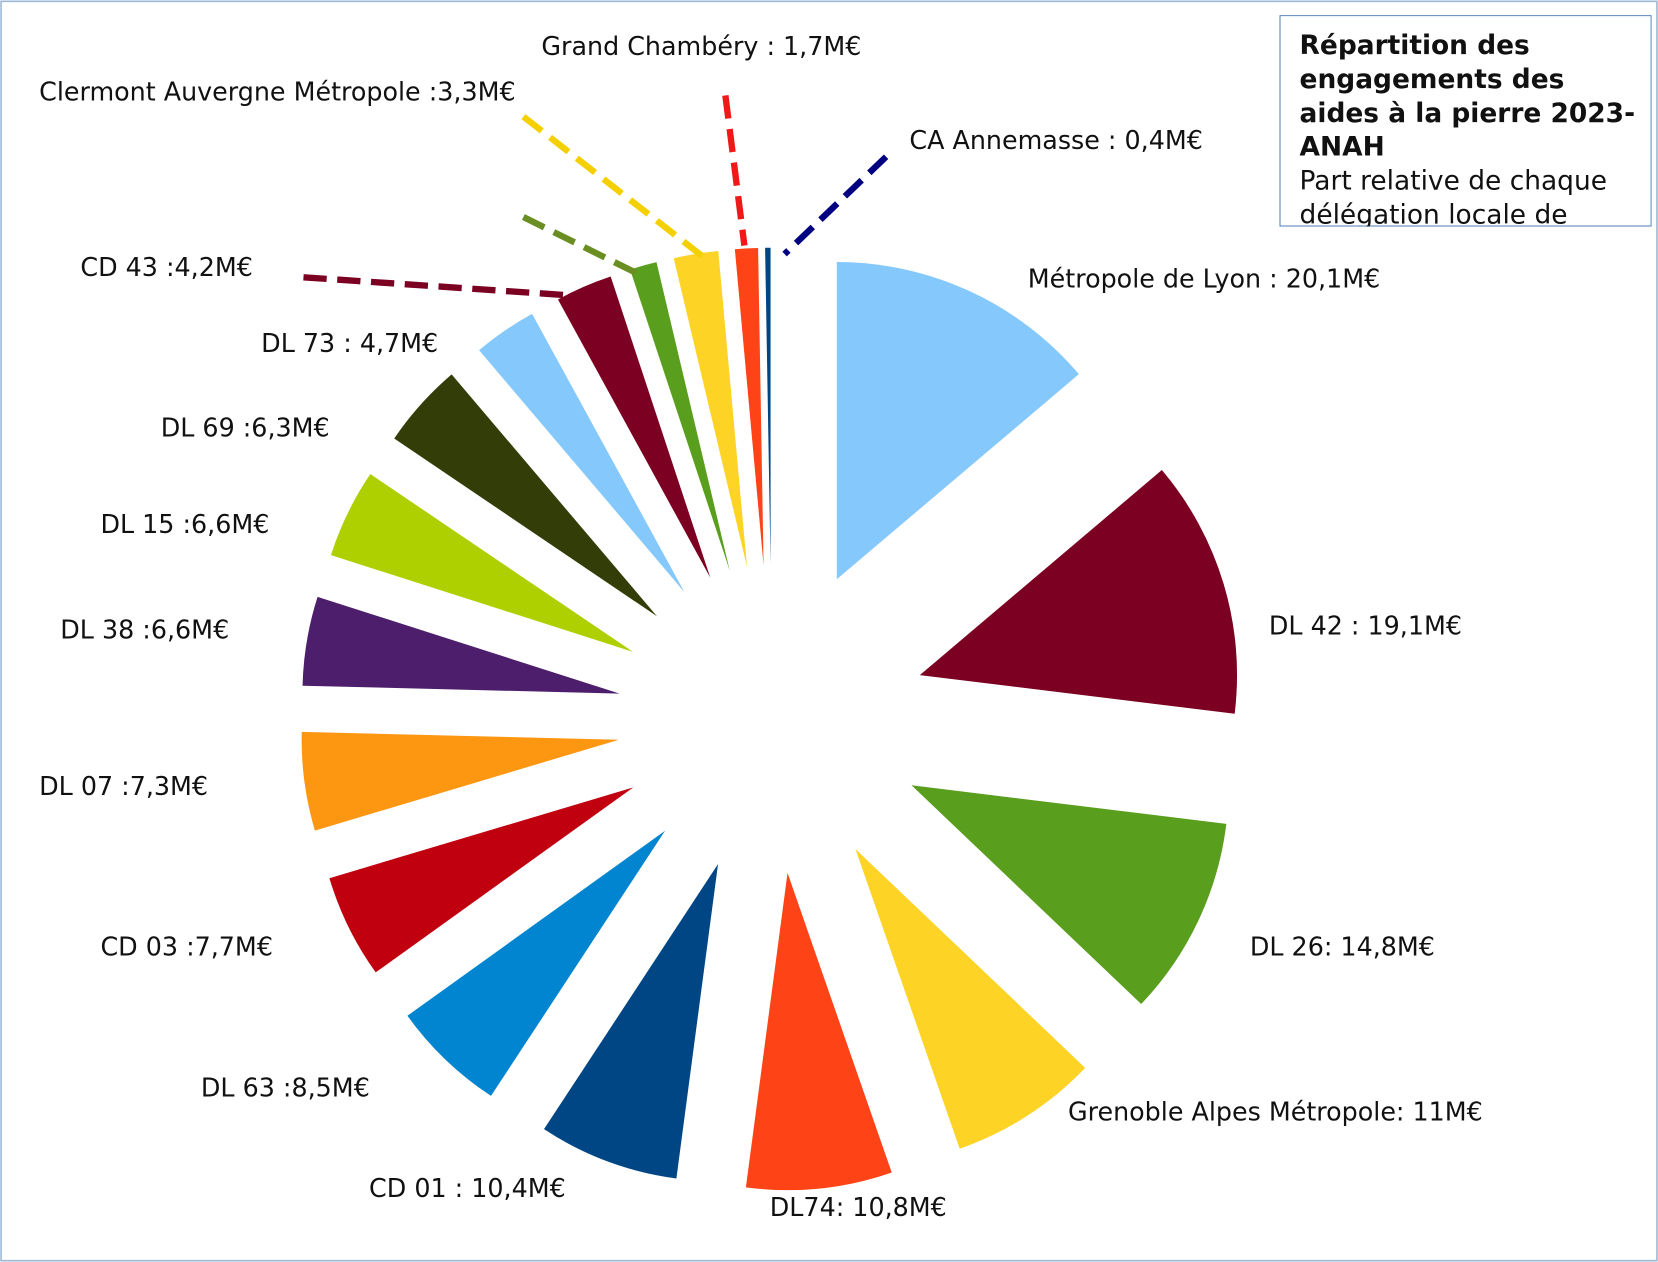 The width and height of the screenshot is (1658, 1262). I want to click on slice-label: DL 73 : 4,7M€, so click(349, 343).